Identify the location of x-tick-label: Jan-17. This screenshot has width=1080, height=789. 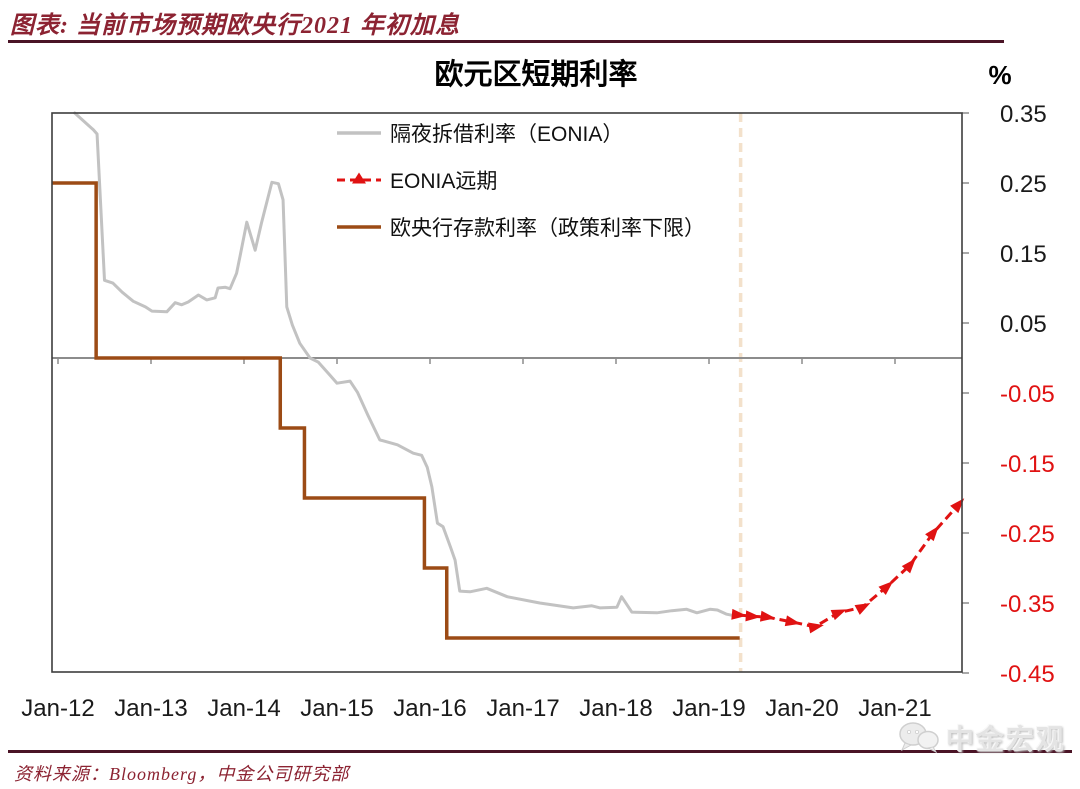
(522, 708).